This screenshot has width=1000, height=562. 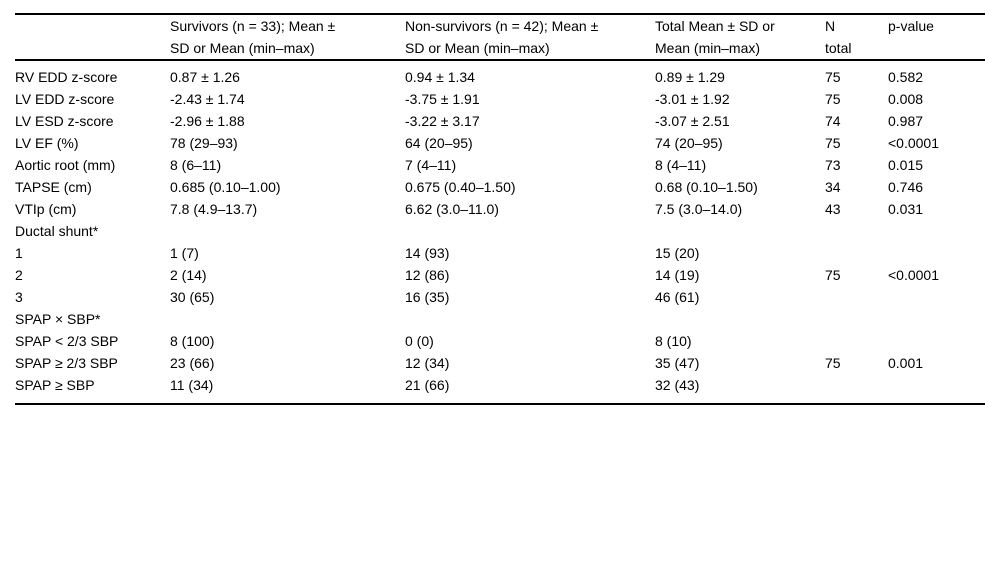 I want to click on cell-total: 14 (19), so click(x=677, y=275).